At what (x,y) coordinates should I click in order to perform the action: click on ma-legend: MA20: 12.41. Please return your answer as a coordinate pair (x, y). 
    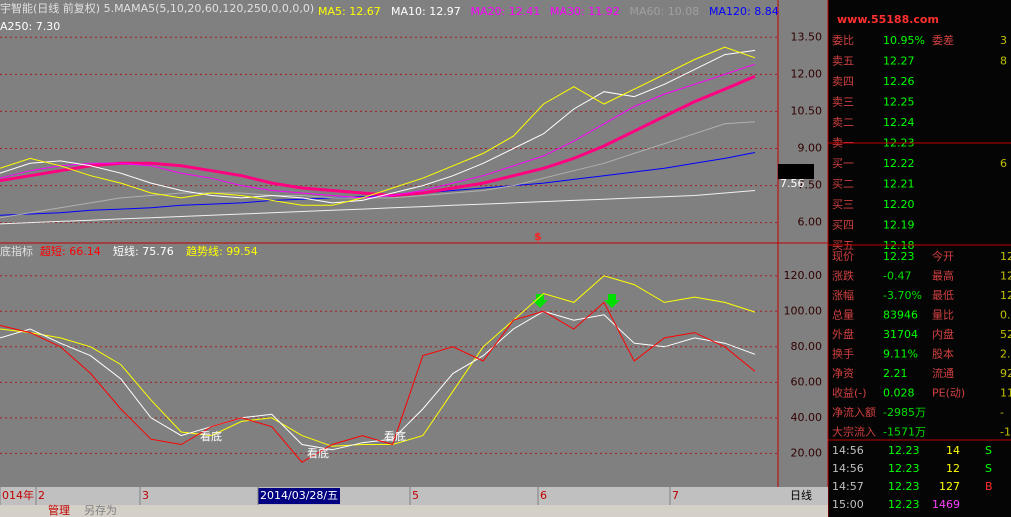
    Looking at the image, I should click on (506, 11).